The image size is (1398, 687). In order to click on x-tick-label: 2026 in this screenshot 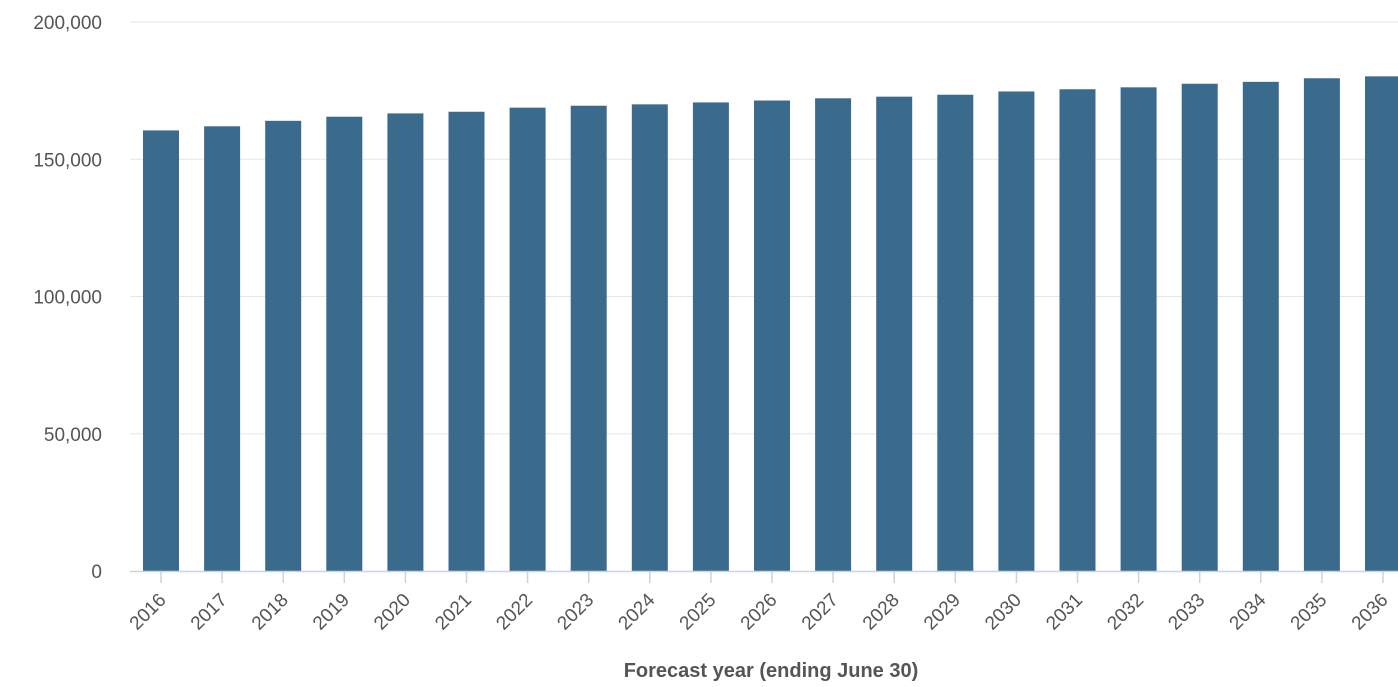, I will do `click(759, 612)`.